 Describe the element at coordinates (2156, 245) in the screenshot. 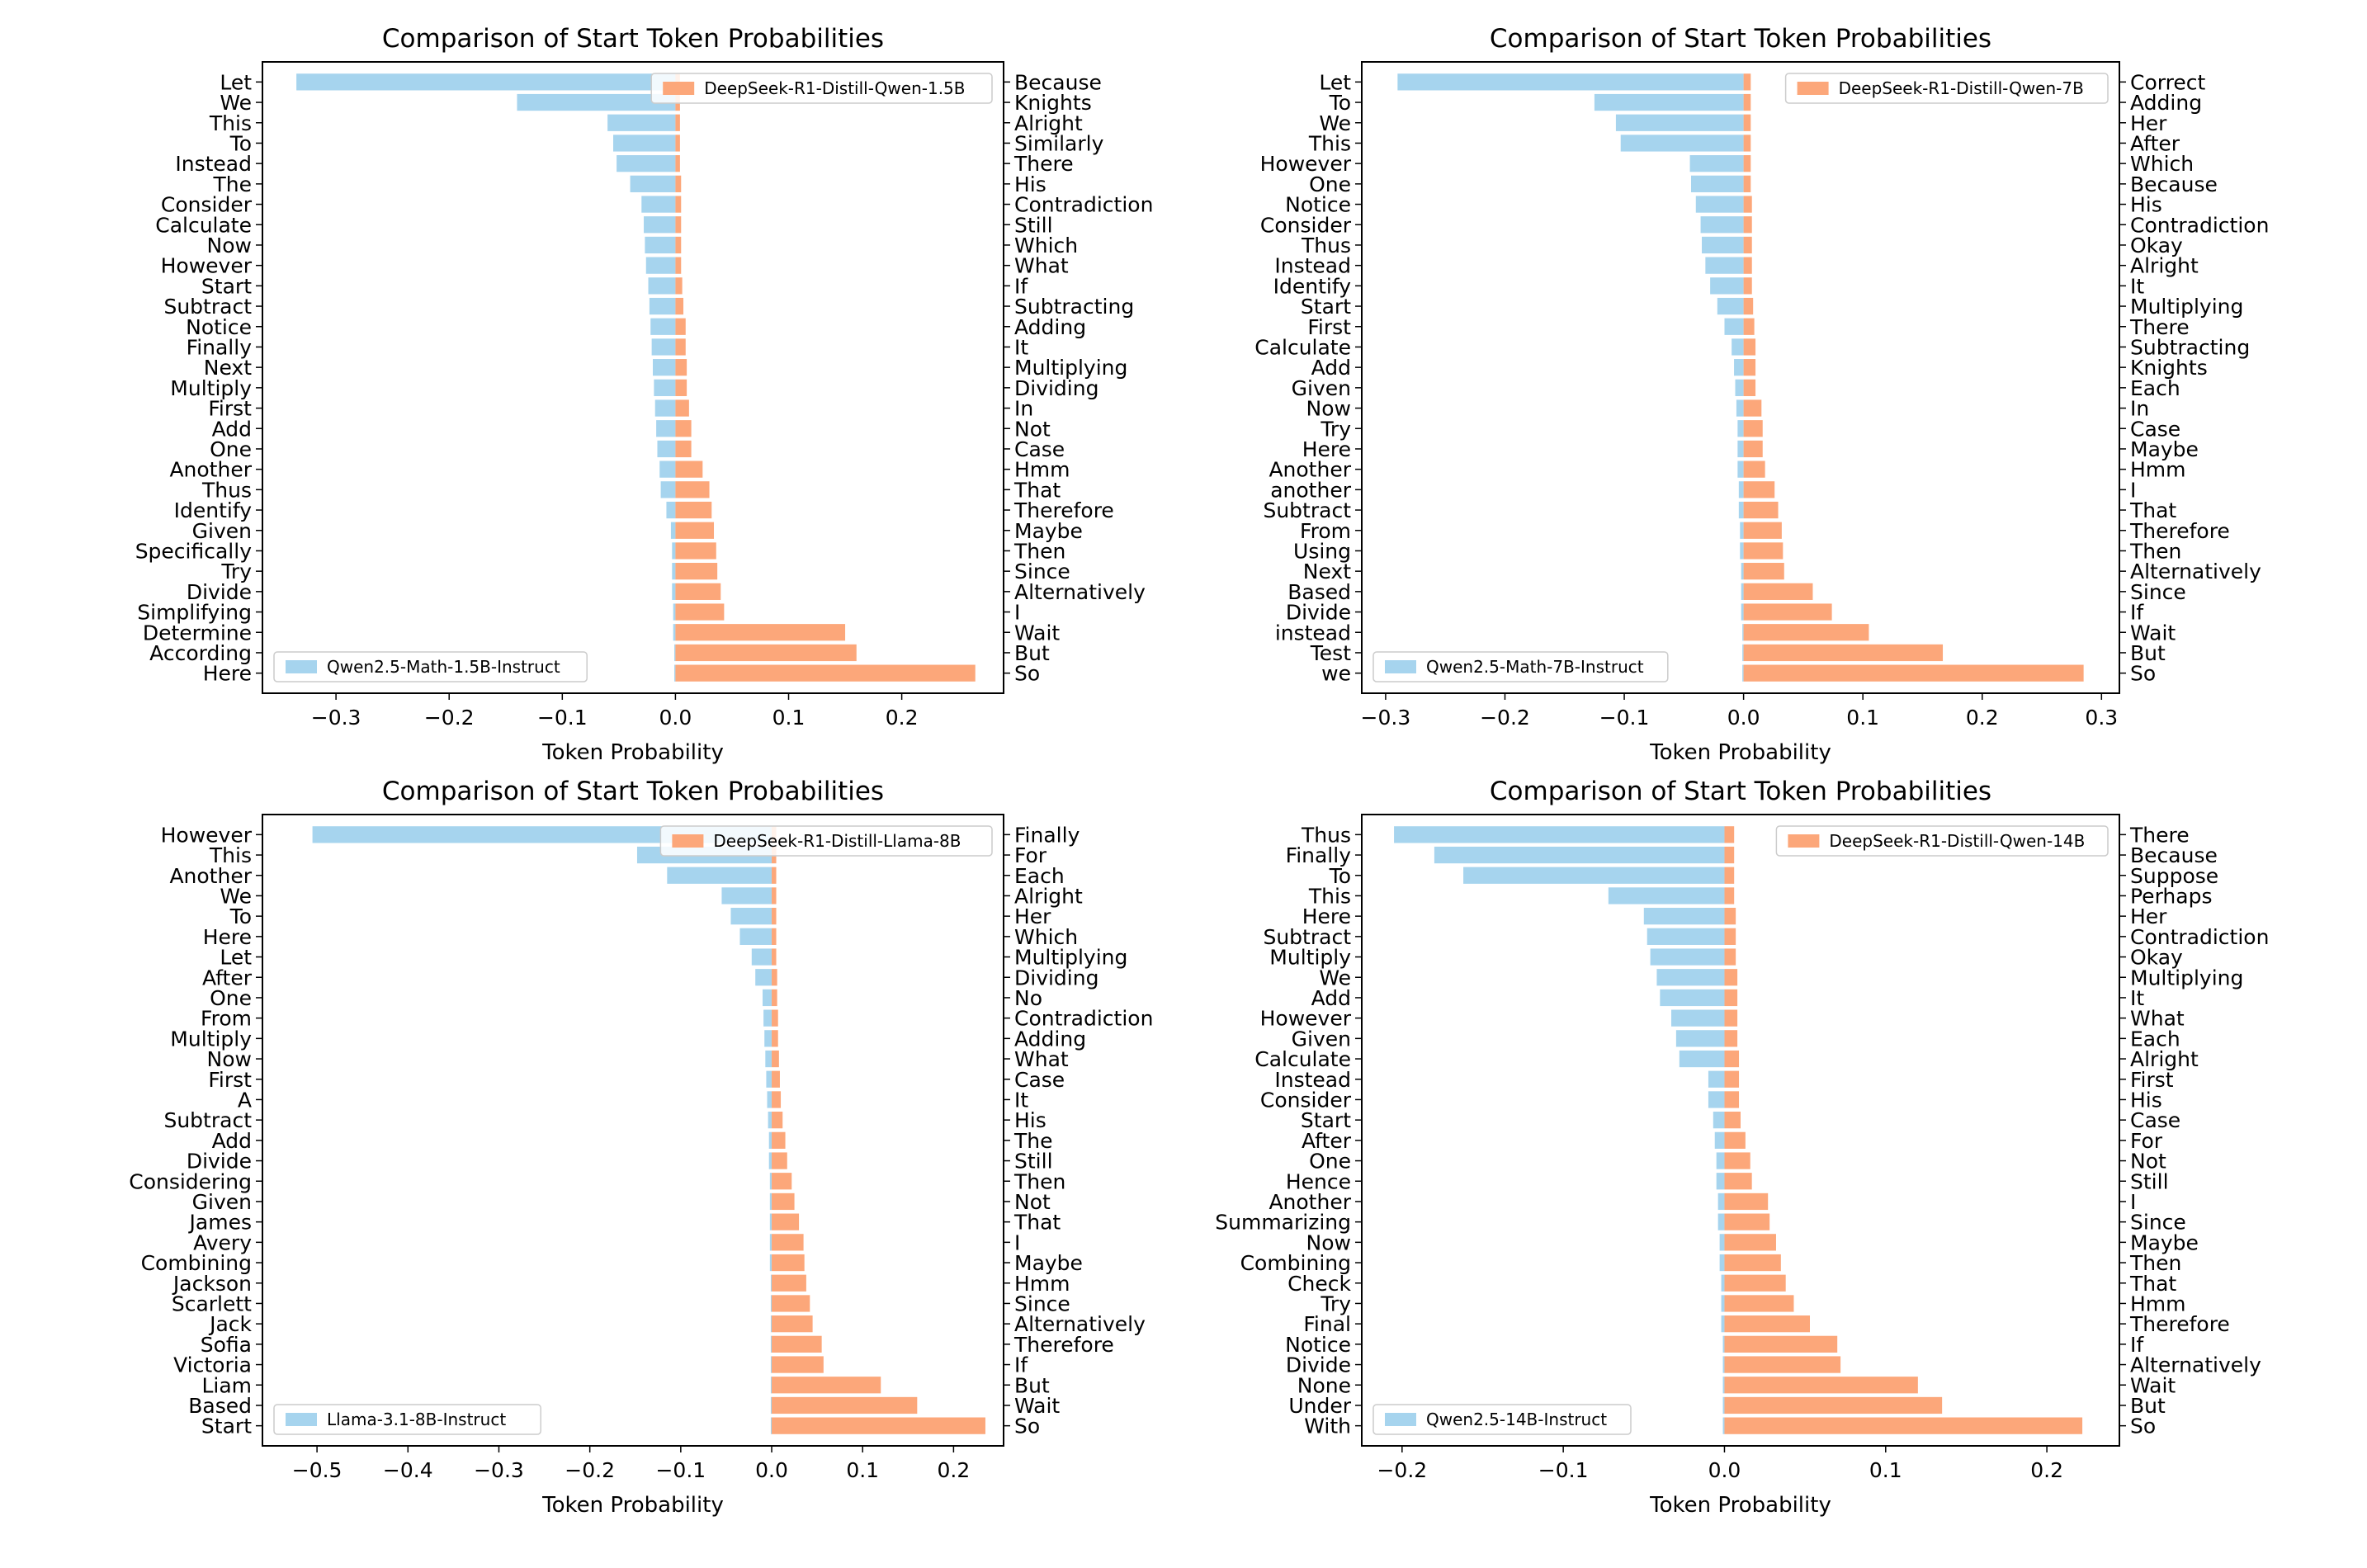

I see `ytick-label-right: Okay` at that location.